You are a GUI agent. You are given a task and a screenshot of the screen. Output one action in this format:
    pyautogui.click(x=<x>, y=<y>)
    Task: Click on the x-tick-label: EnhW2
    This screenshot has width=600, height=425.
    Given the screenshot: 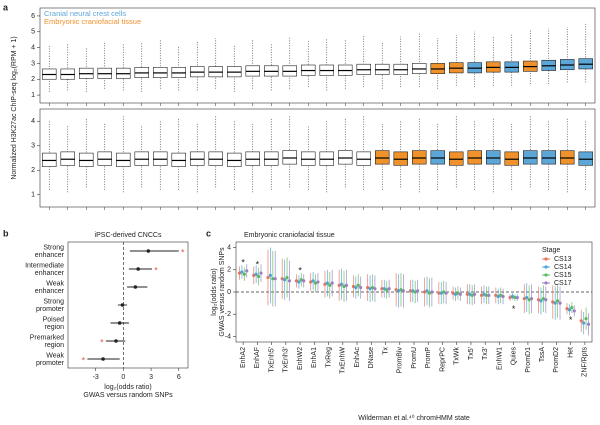 What is the action you would take?
    pyautogui.click(x=300, y=358)
    